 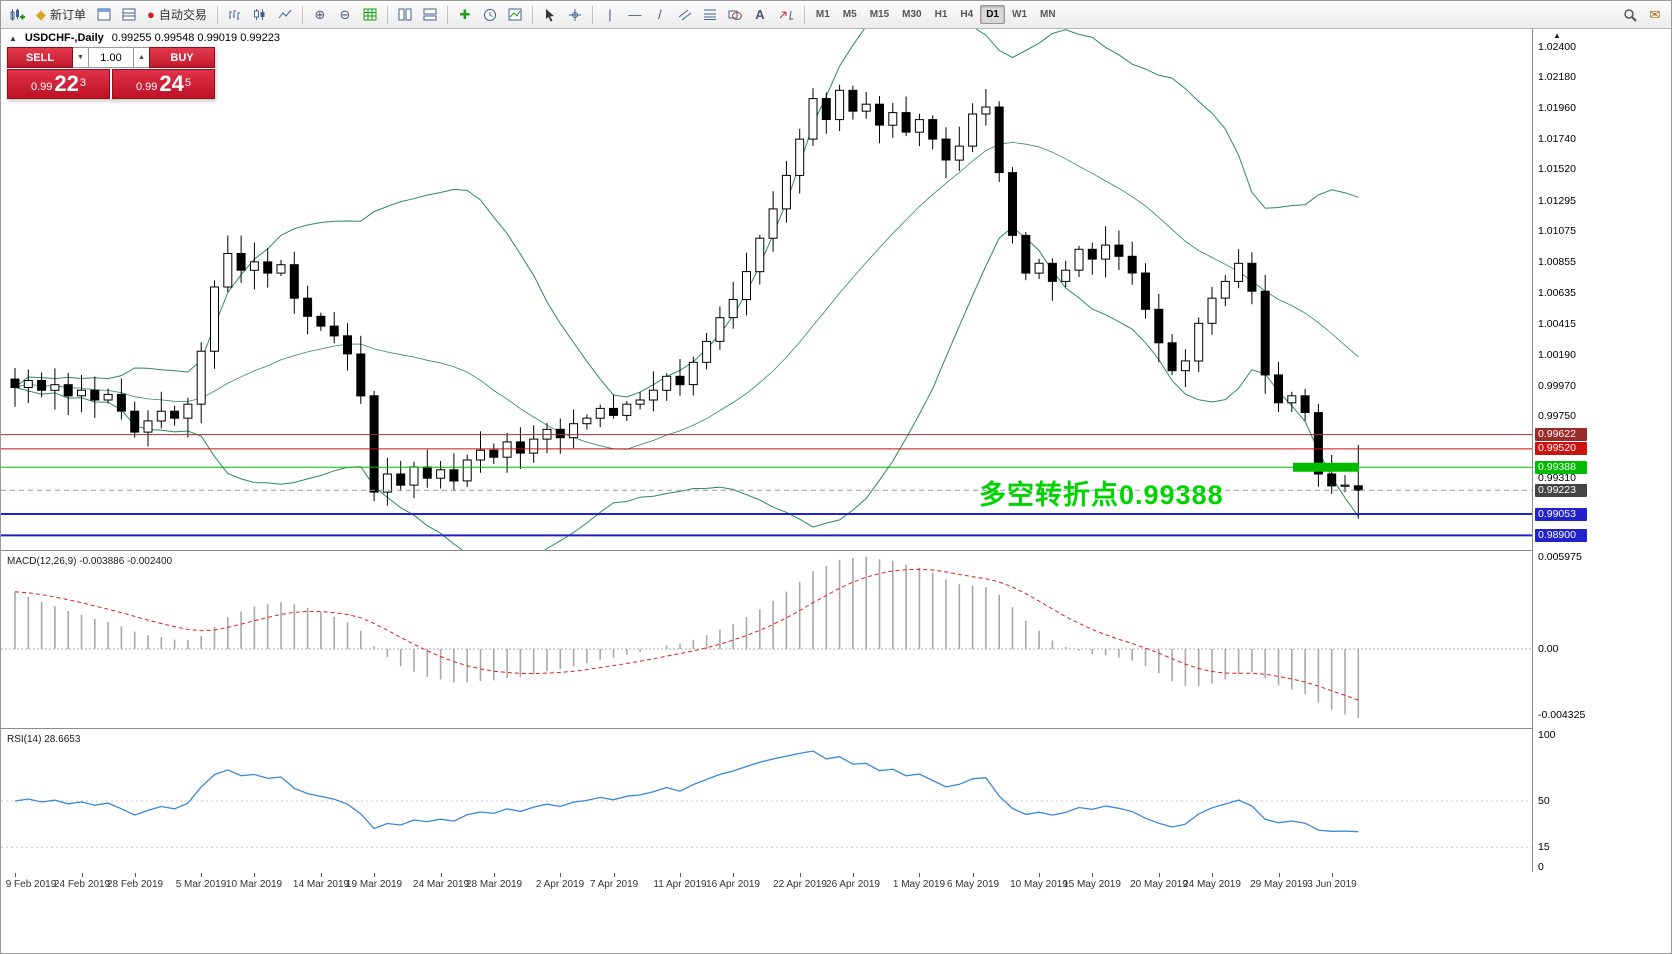 What do you see at coordinates (80, 57) in the screenshot?
I see `volume-decrement-button: ▼` at bounding box center [80, 57].